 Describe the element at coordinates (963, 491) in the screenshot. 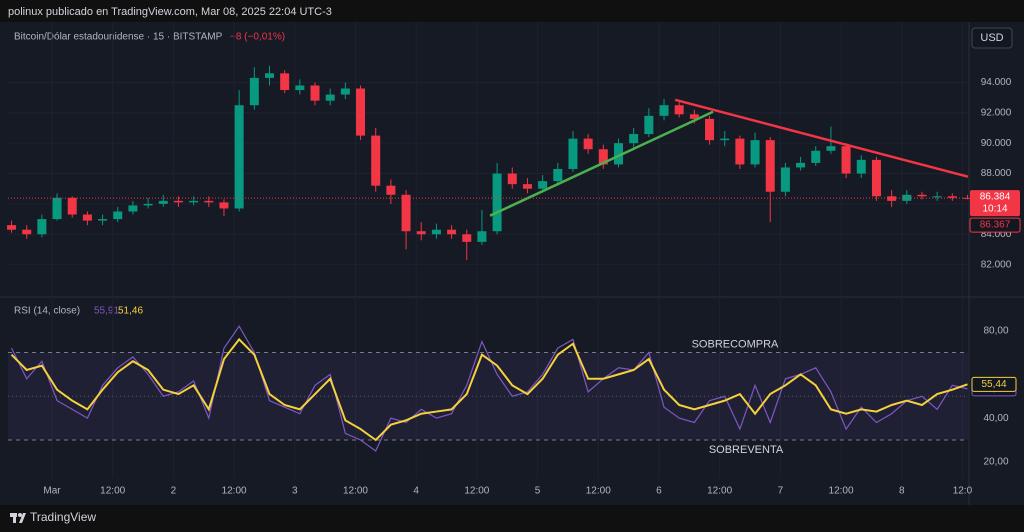

I see `x-tick-label: 12:0` at that location.